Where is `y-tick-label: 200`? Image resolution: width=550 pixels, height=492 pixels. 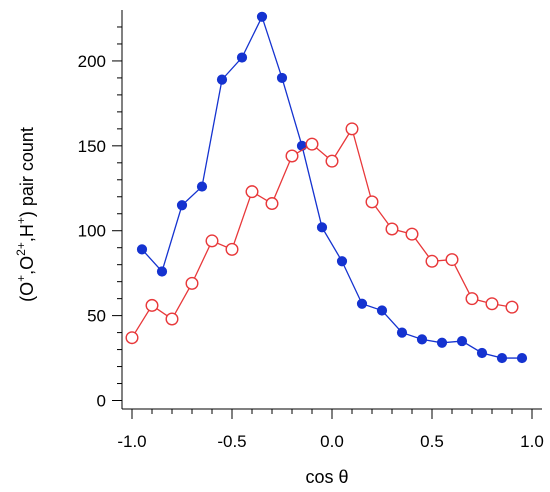 y-tick-label: 200 is located at coordinates (92, 61).